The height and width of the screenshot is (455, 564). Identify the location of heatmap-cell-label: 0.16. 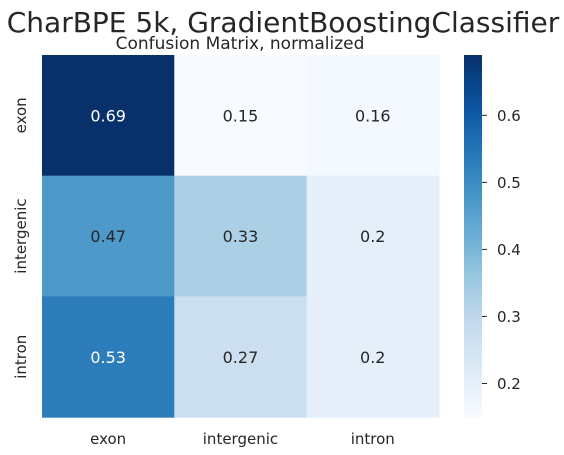
(373, 115).